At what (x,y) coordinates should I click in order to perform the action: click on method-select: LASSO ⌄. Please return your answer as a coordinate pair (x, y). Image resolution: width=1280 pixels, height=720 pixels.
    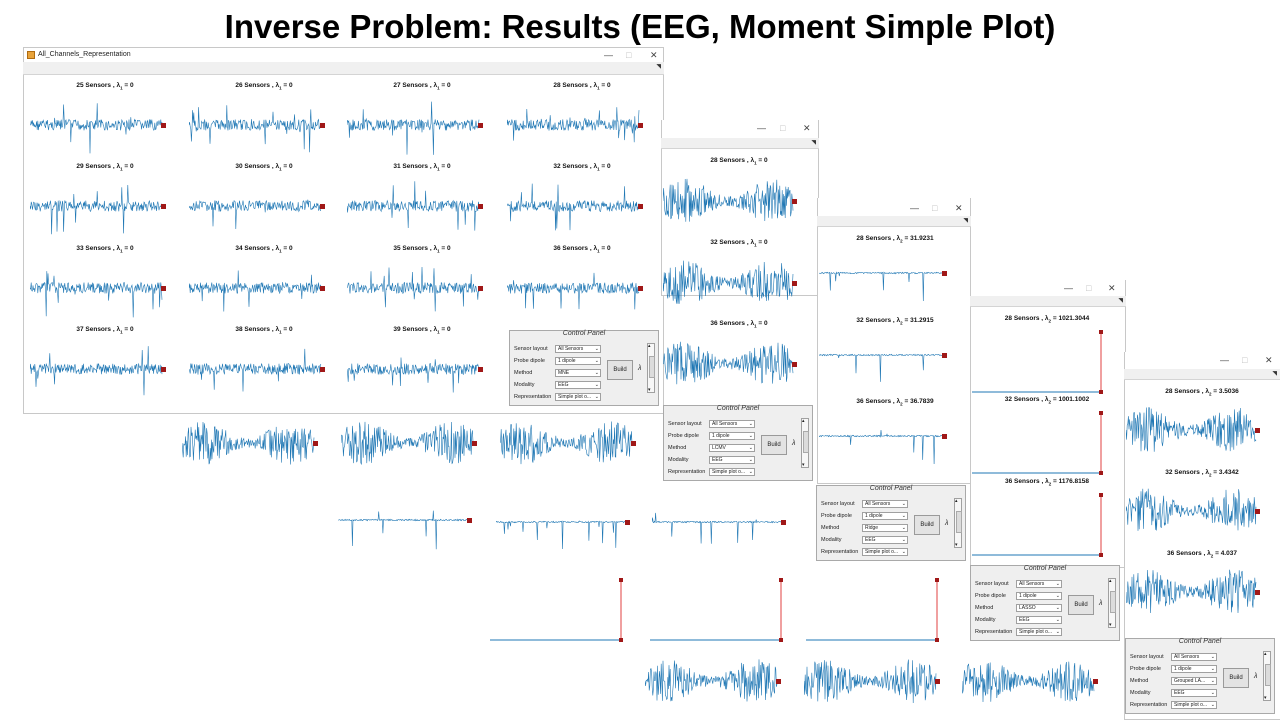
    Looking at the image, I should click on (1039, 608).